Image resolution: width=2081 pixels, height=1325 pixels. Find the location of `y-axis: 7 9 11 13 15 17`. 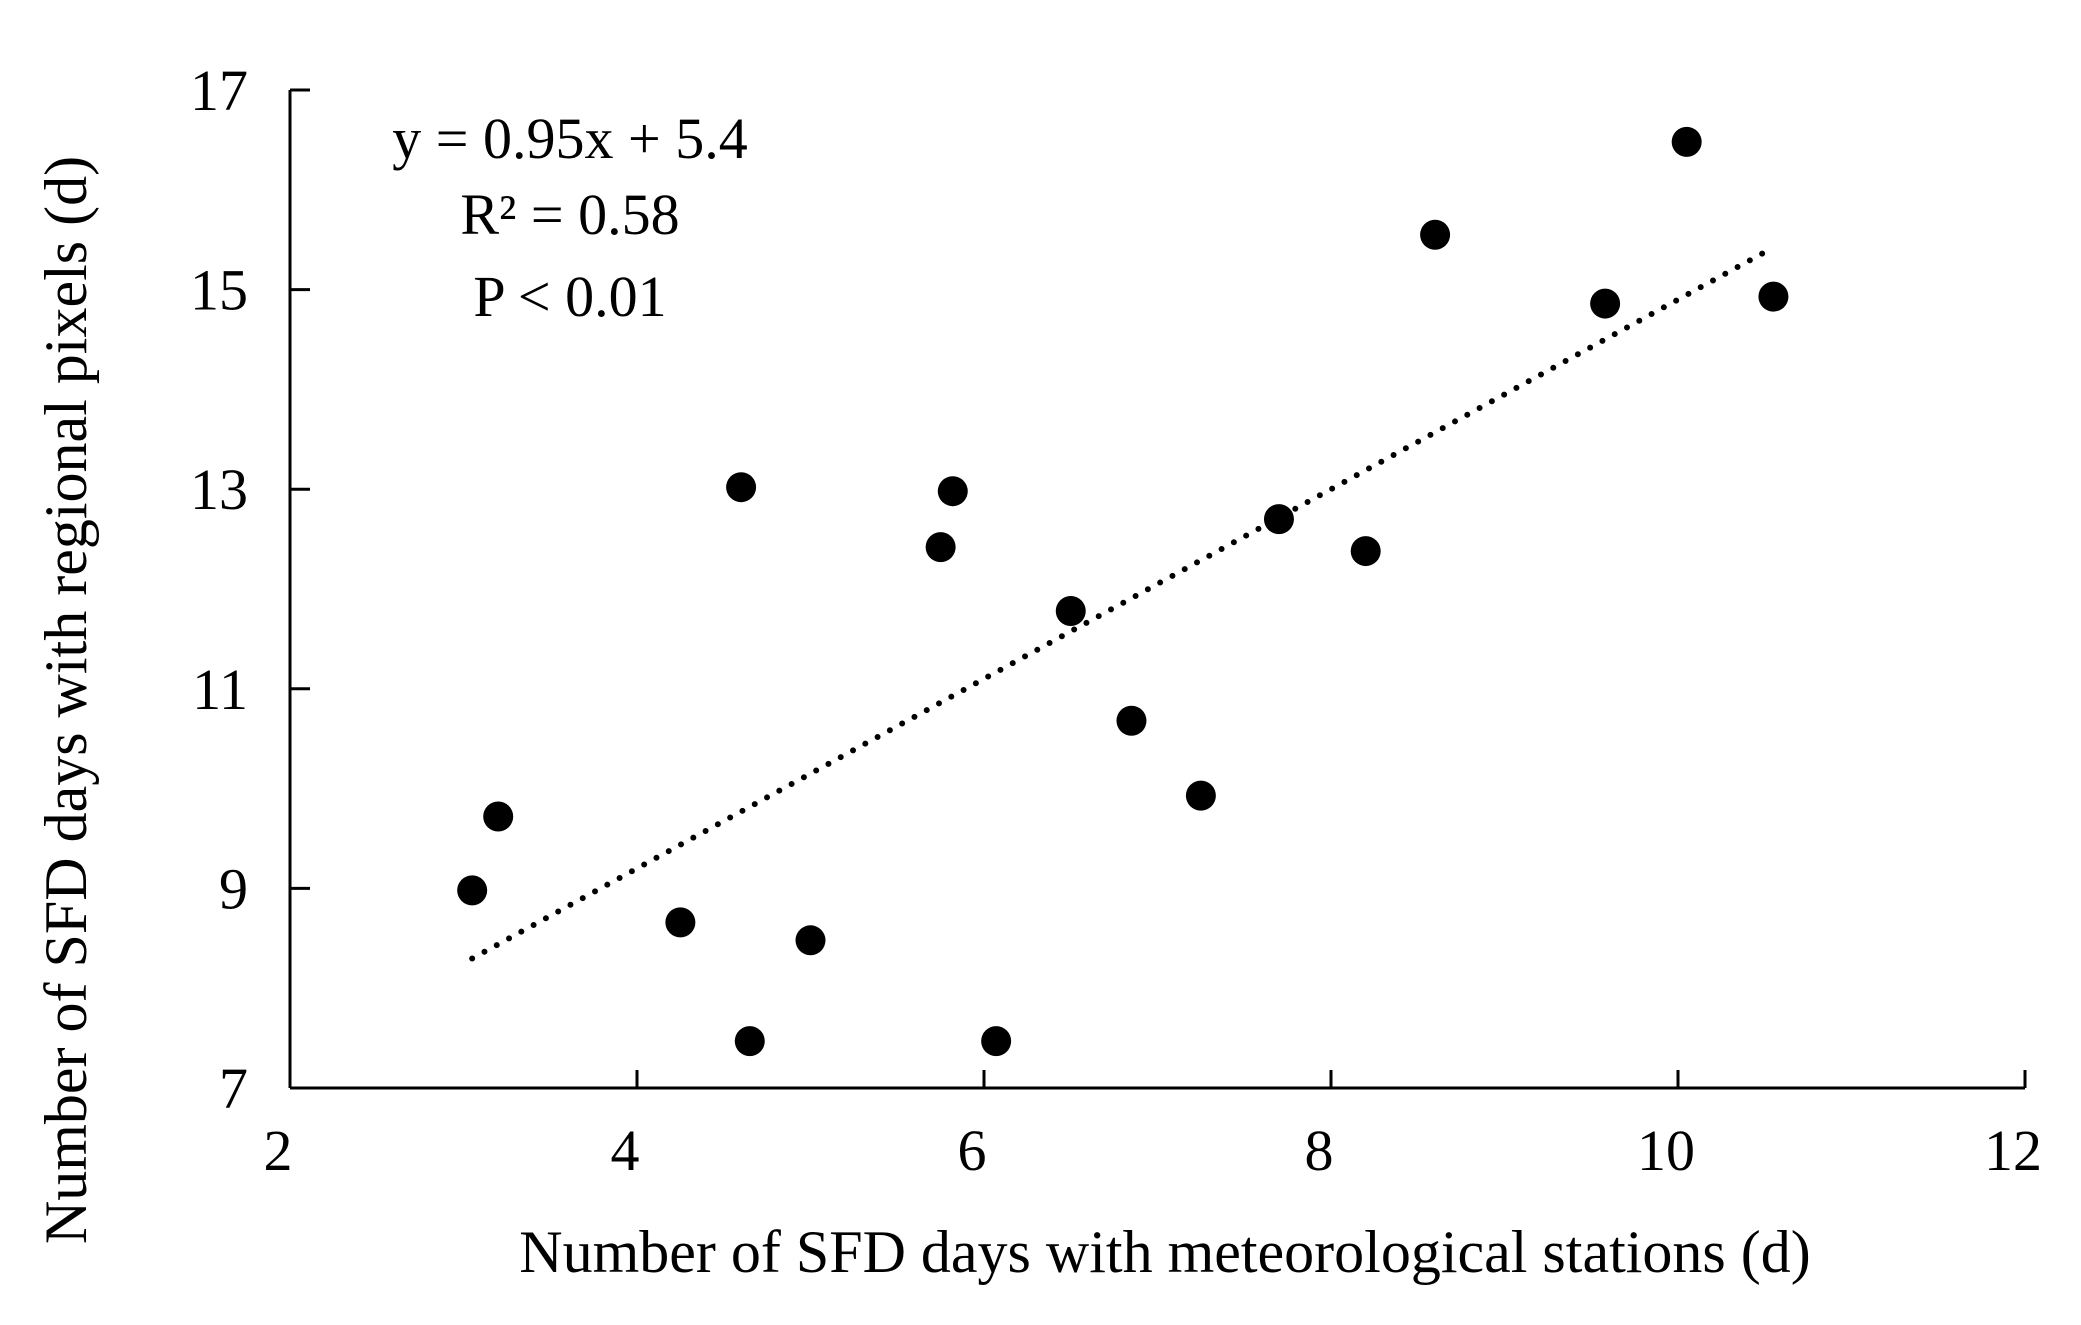

y-axis: 7 9 11 13 15 17 is located at coordinates (250, 589).